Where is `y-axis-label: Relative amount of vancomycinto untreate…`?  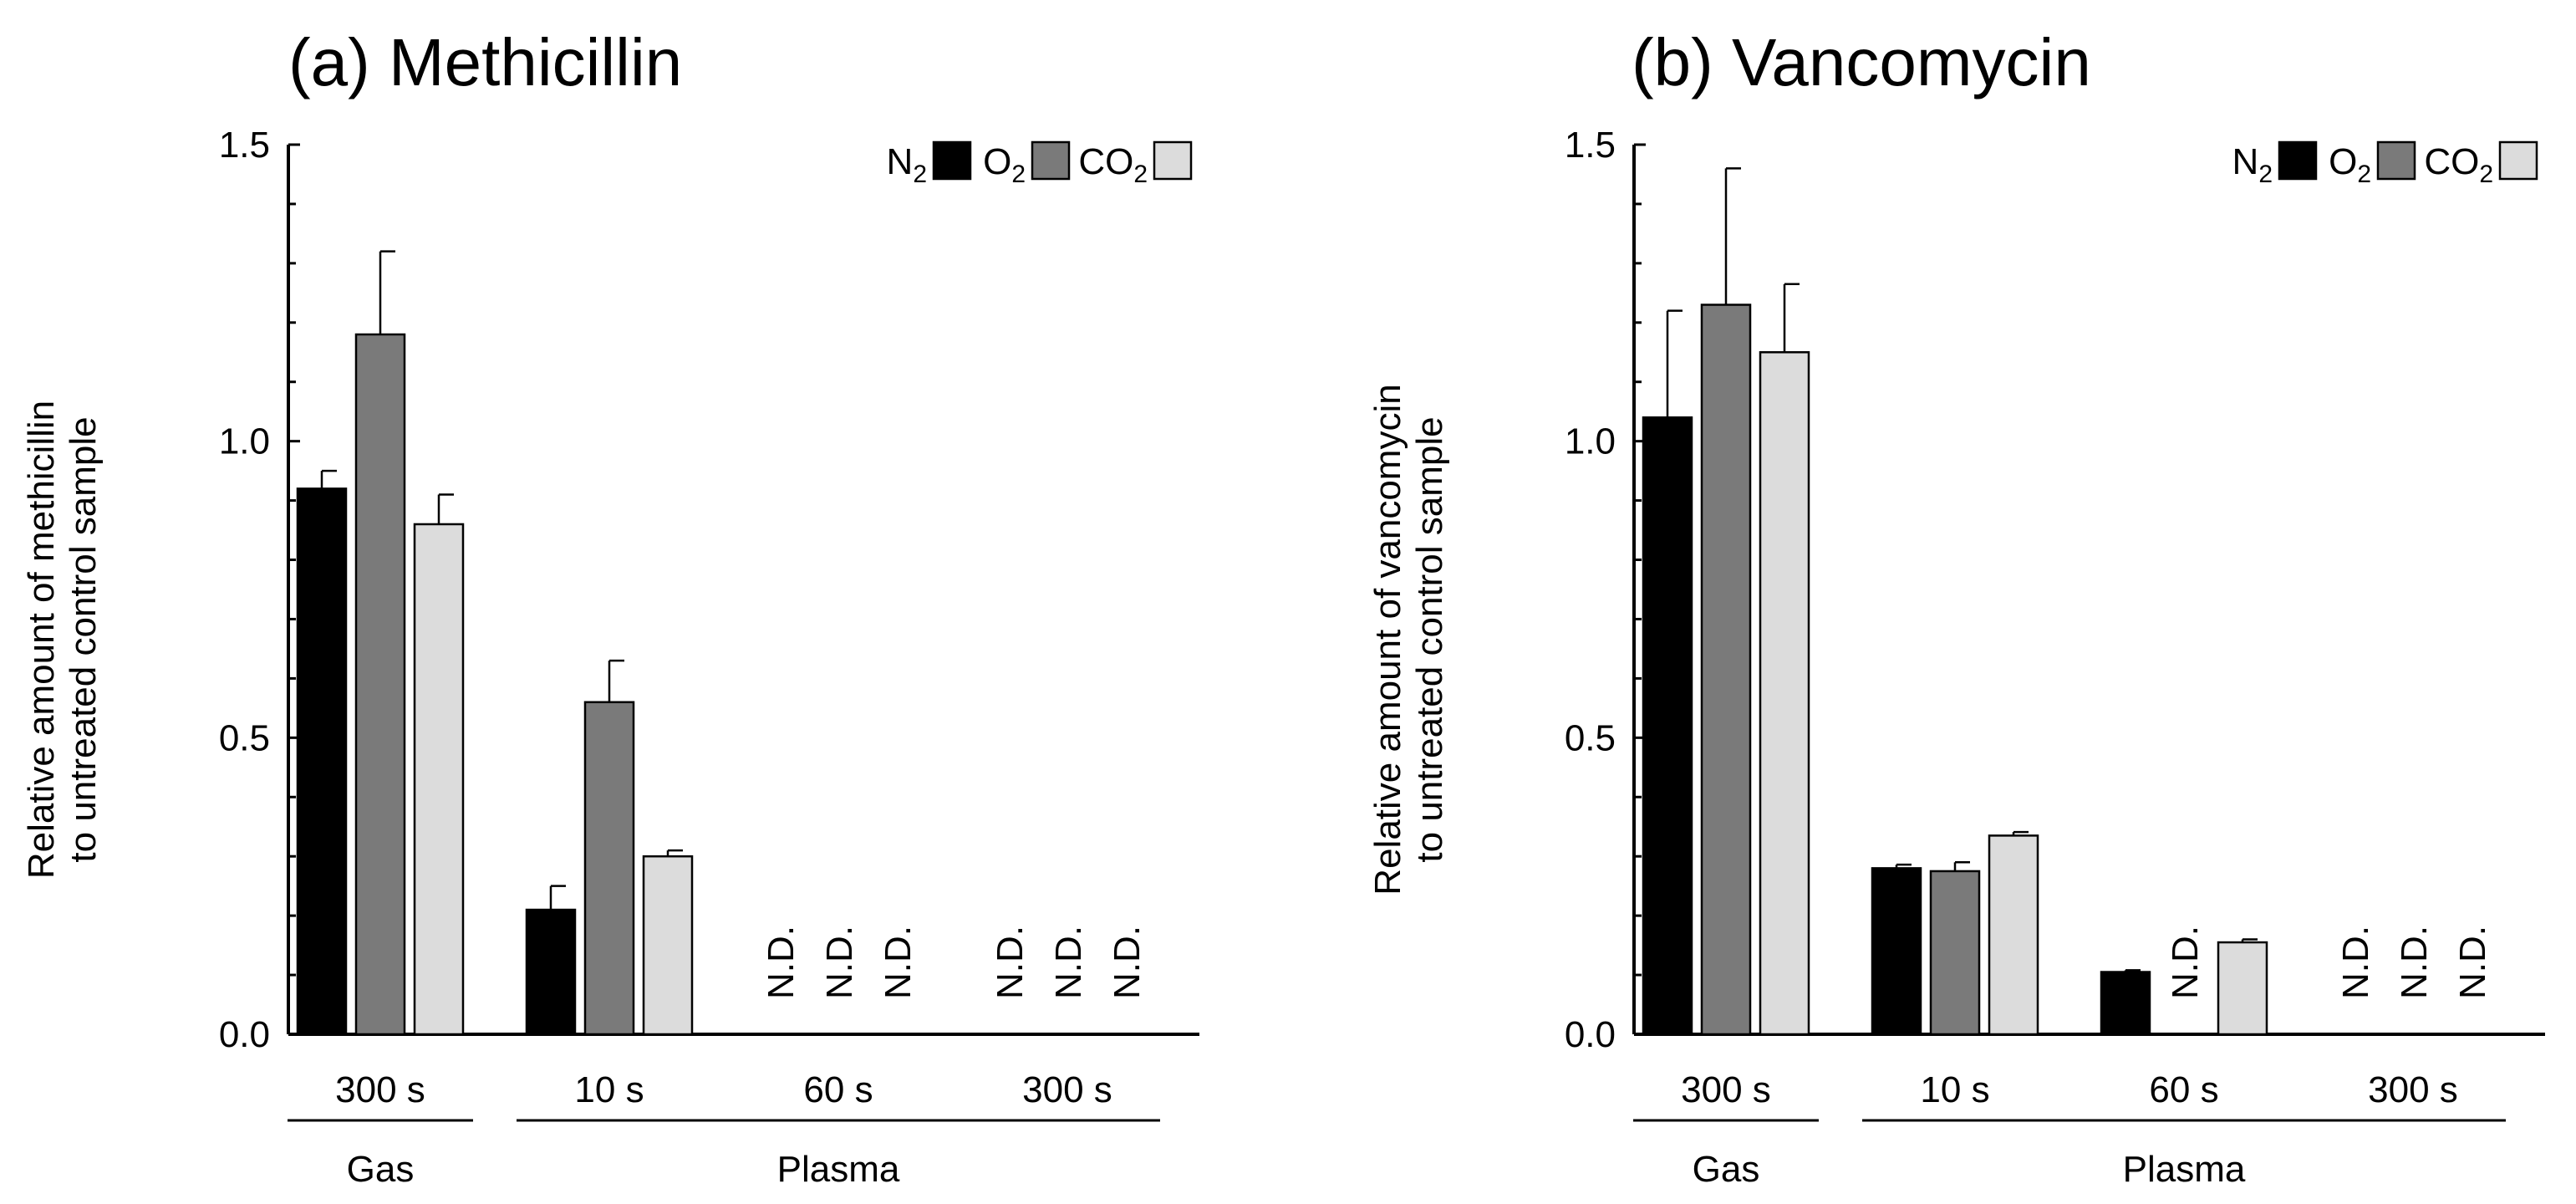
y-axis-label: Relative amount of vancomycinto untreate… is located at coordinates (1408, 639).